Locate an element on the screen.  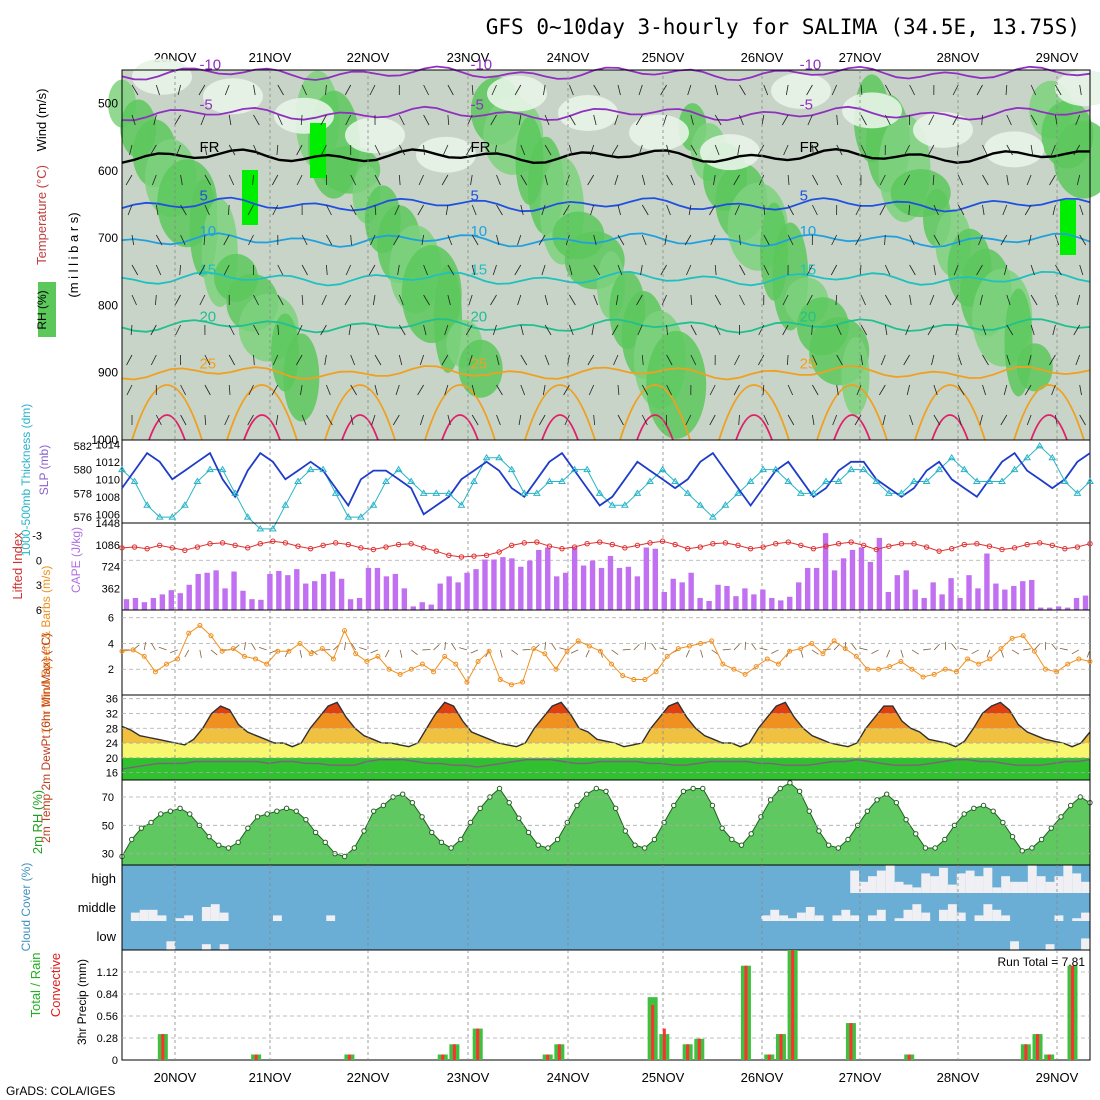
cape-tick: 1086 is located at coordinates (108, 546).